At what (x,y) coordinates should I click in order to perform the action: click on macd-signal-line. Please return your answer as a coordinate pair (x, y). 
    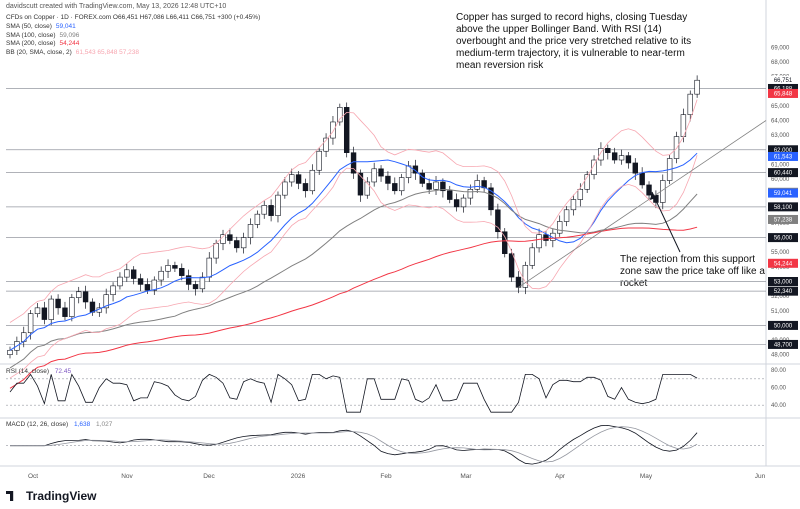
    Looking at the image, I should click on (354, 444).